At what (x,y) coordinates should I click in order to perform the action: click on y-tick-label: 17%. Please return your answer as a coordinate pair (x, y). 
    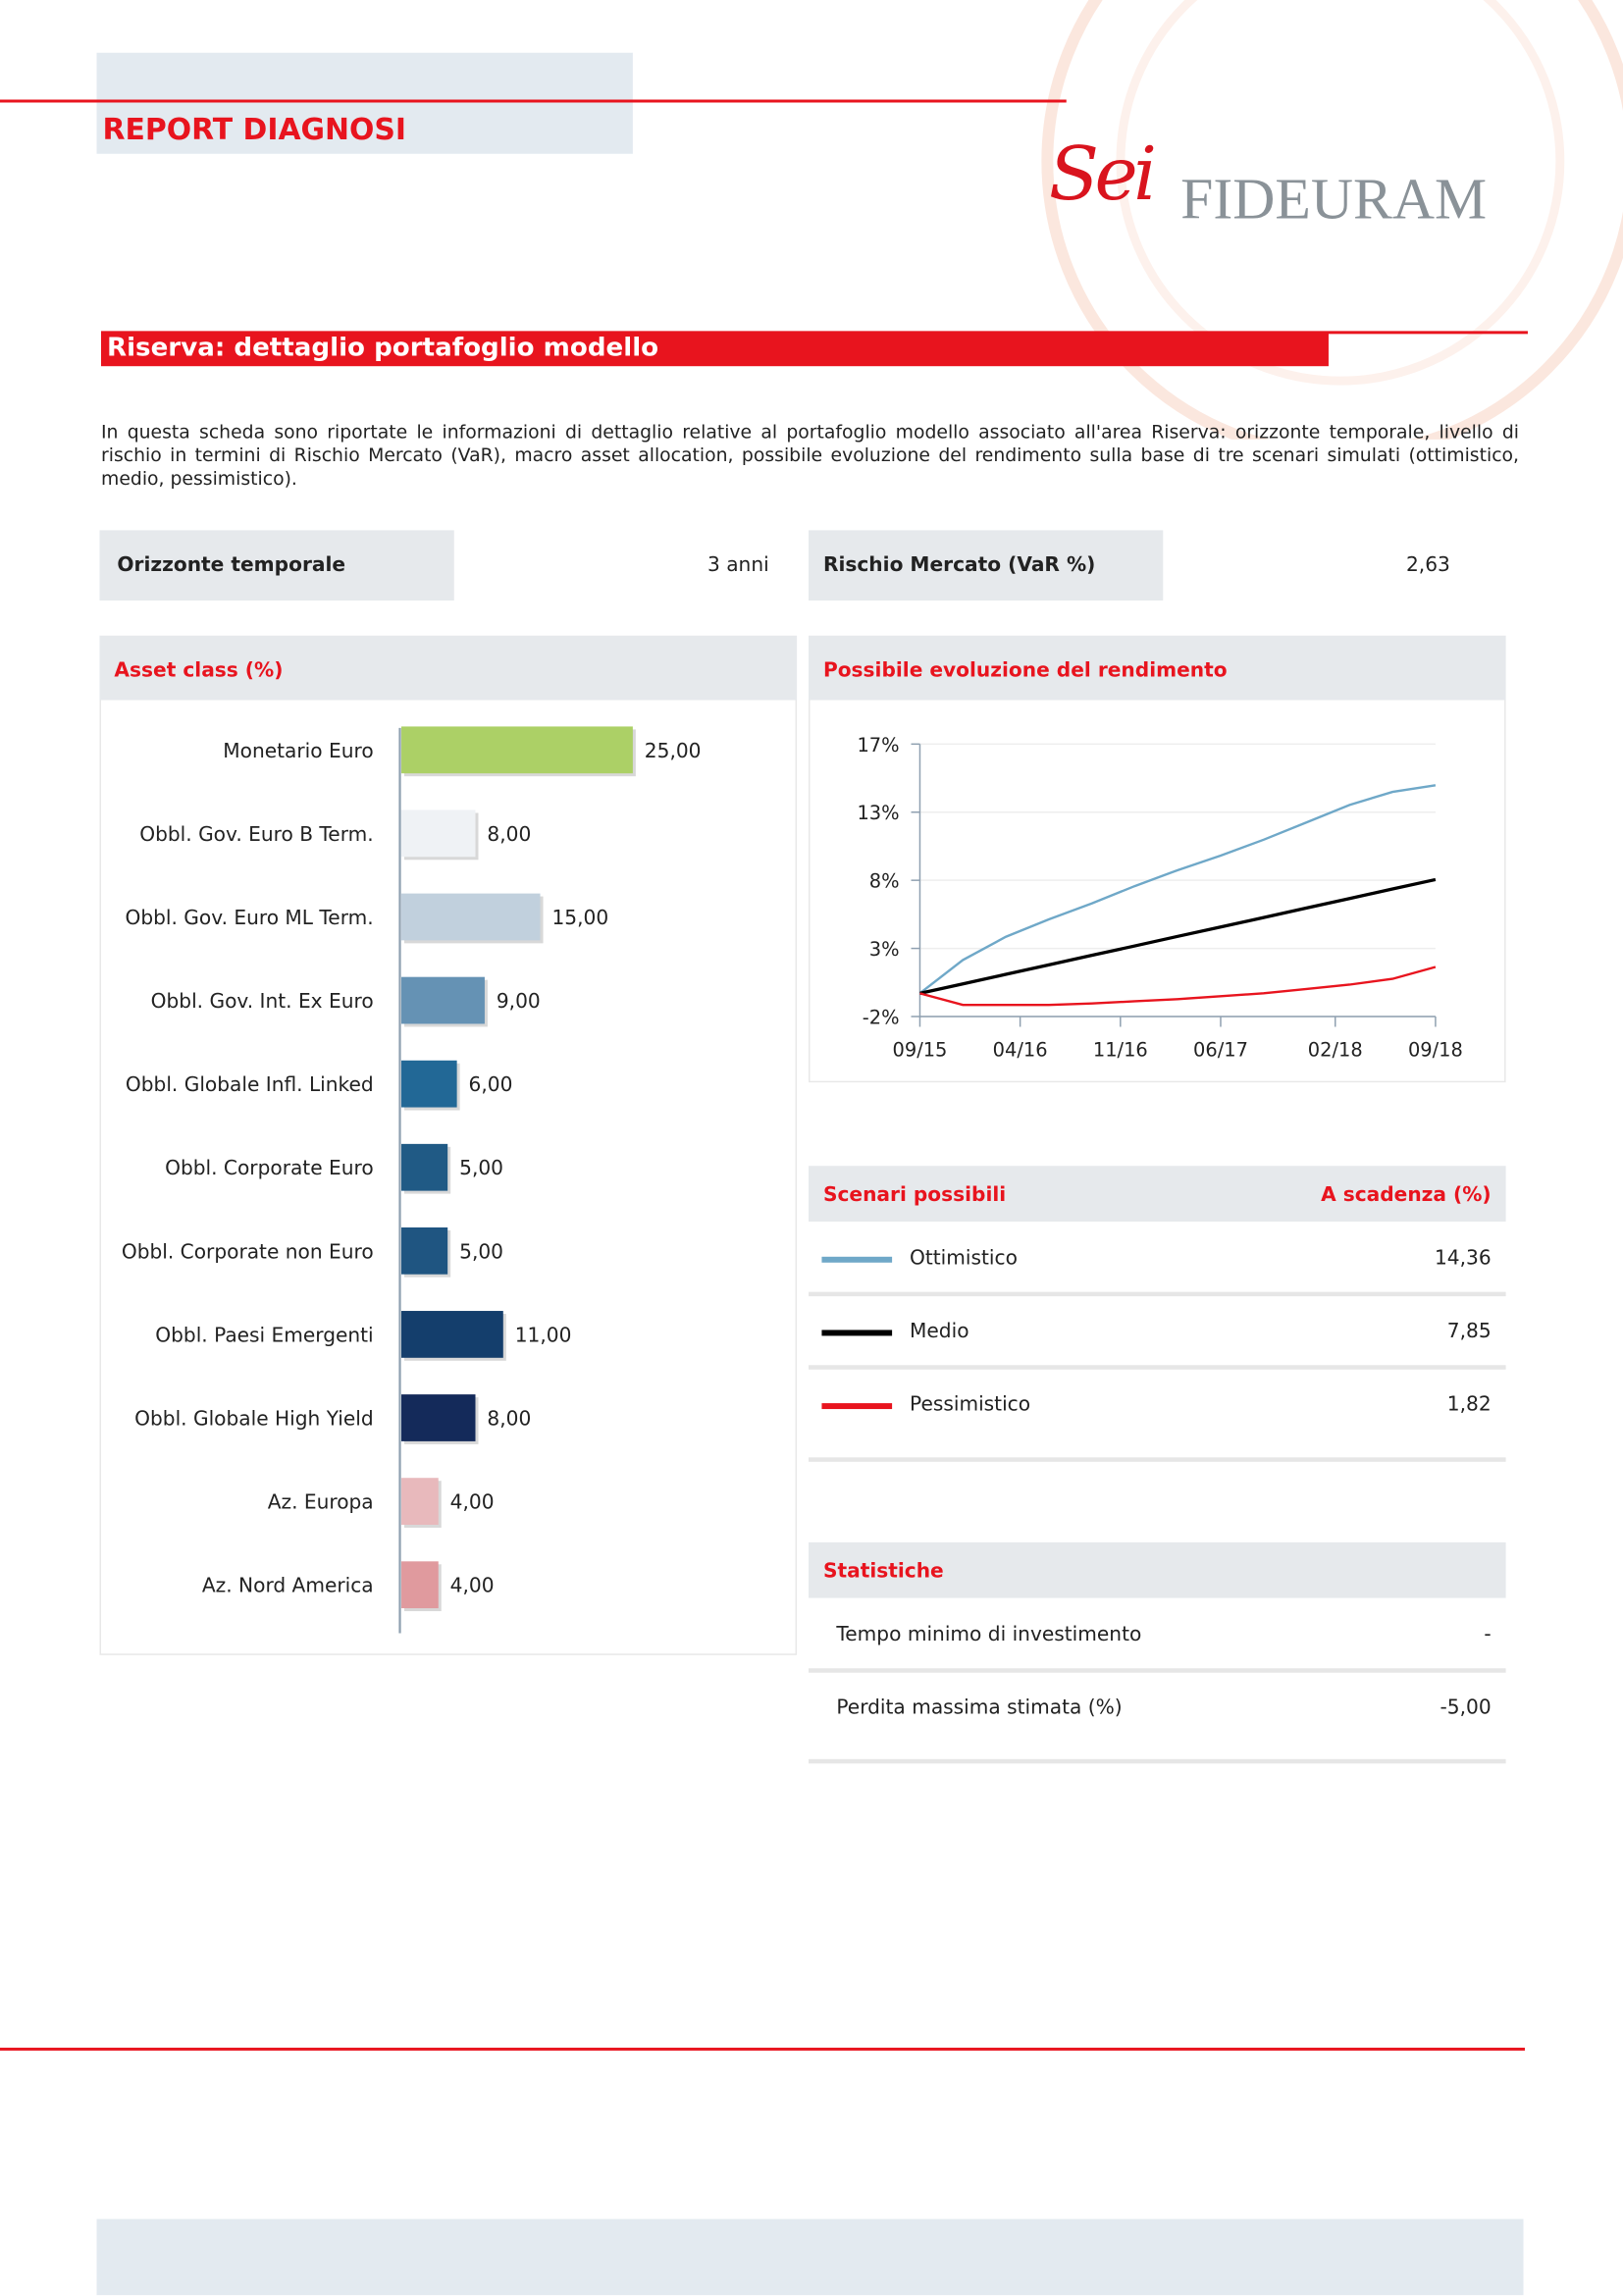
    Looking at the image, I should click on (878, 745).